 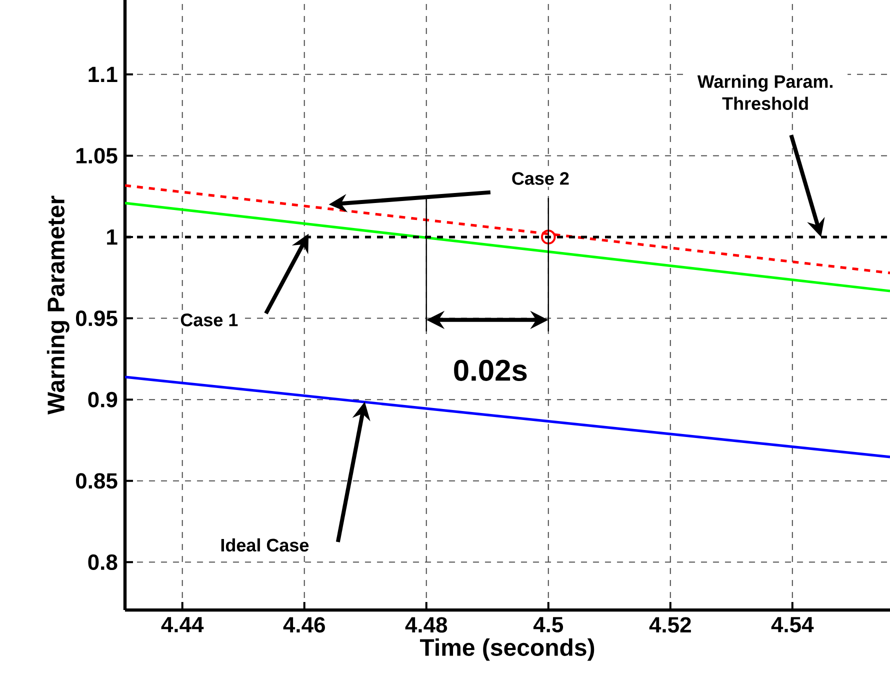 What do you see at coordinates (265, 545) in the screenshot?
I see `annotation: Ideal Case` at bounding box center [265, 545].